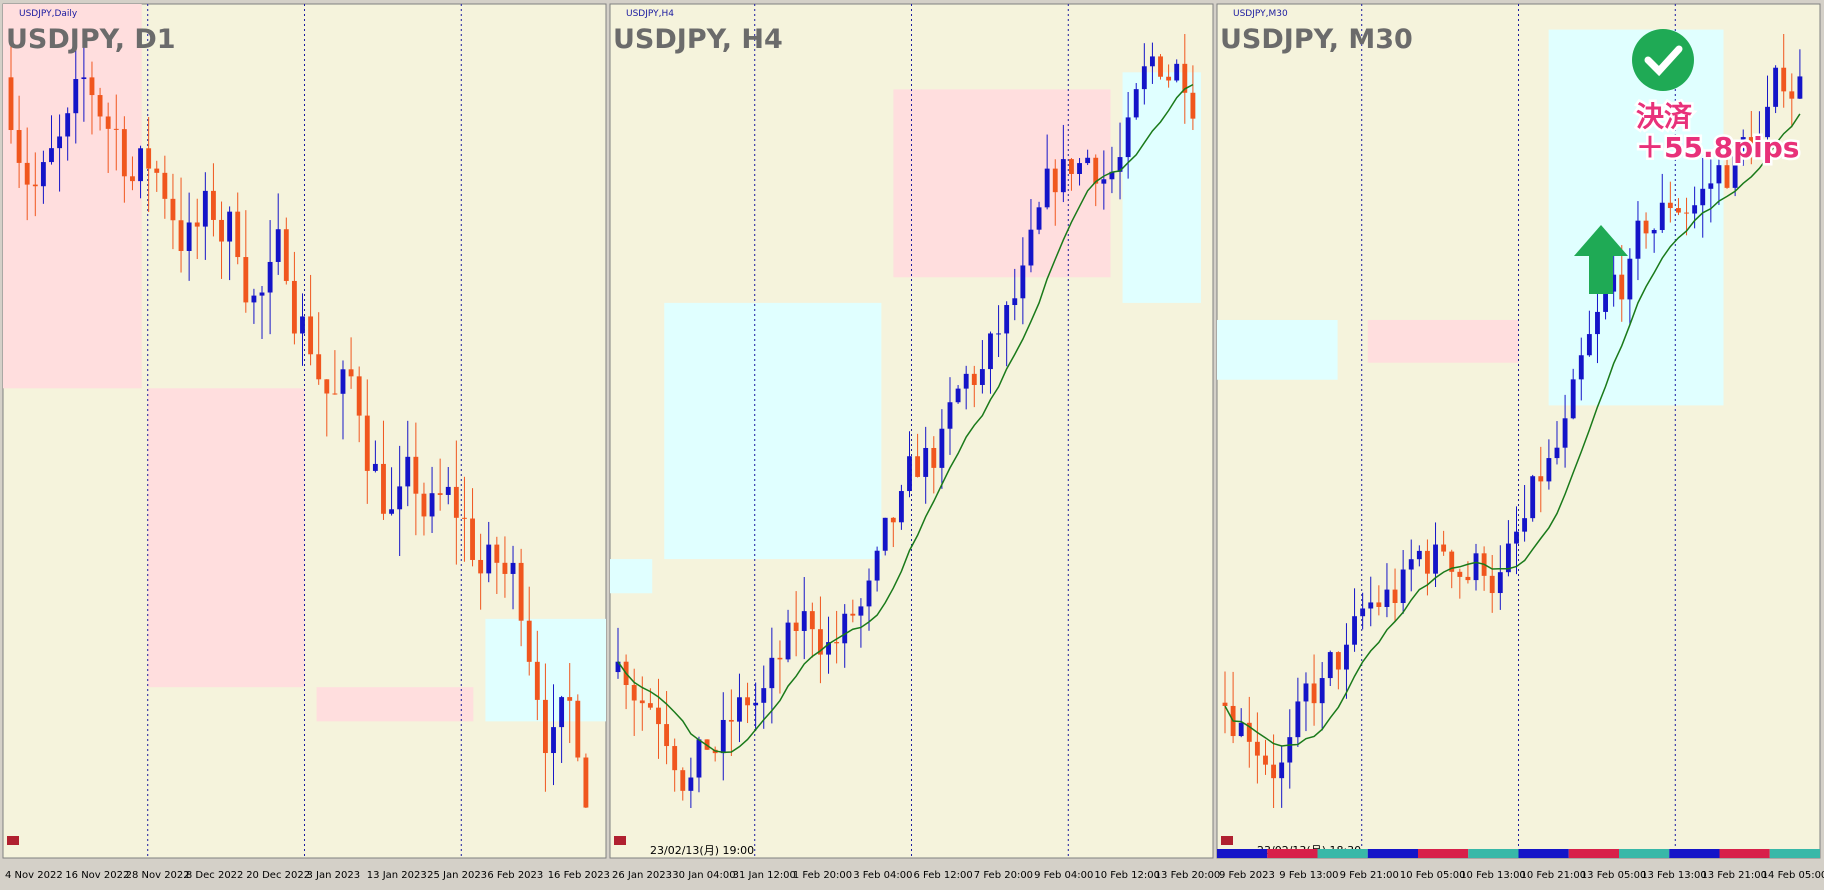 This screenshot has height=890, width=1824. Describe the element at coordinates (1793, 875) in the screenshot. I see `x-tick-label: 14 Feb 05:00` at that location.